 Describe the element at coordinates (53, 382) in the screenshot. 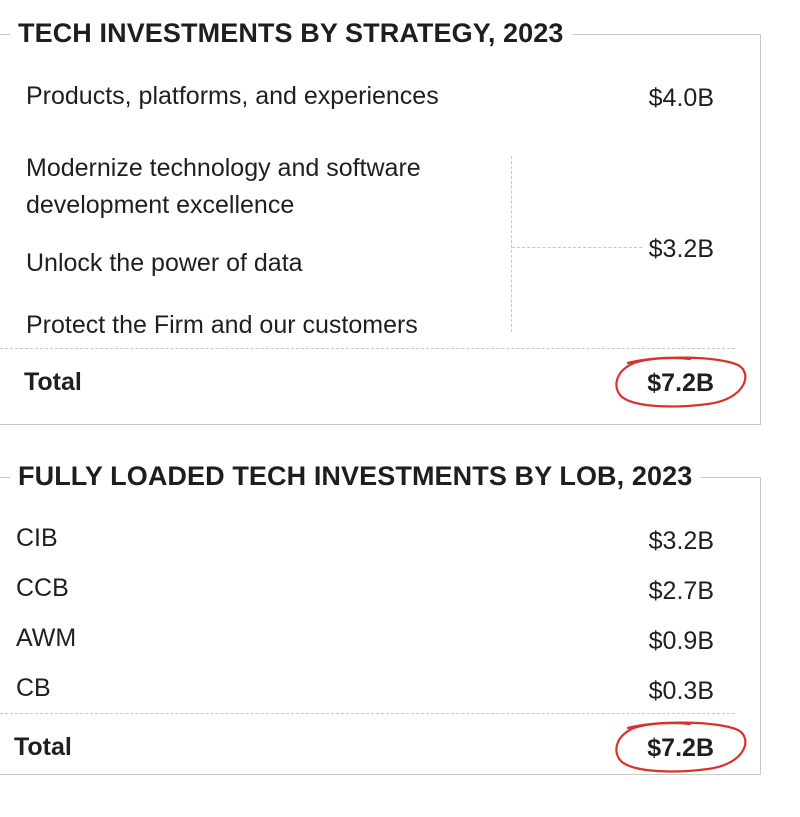

I see `strategy-total-label: Total` at that location.